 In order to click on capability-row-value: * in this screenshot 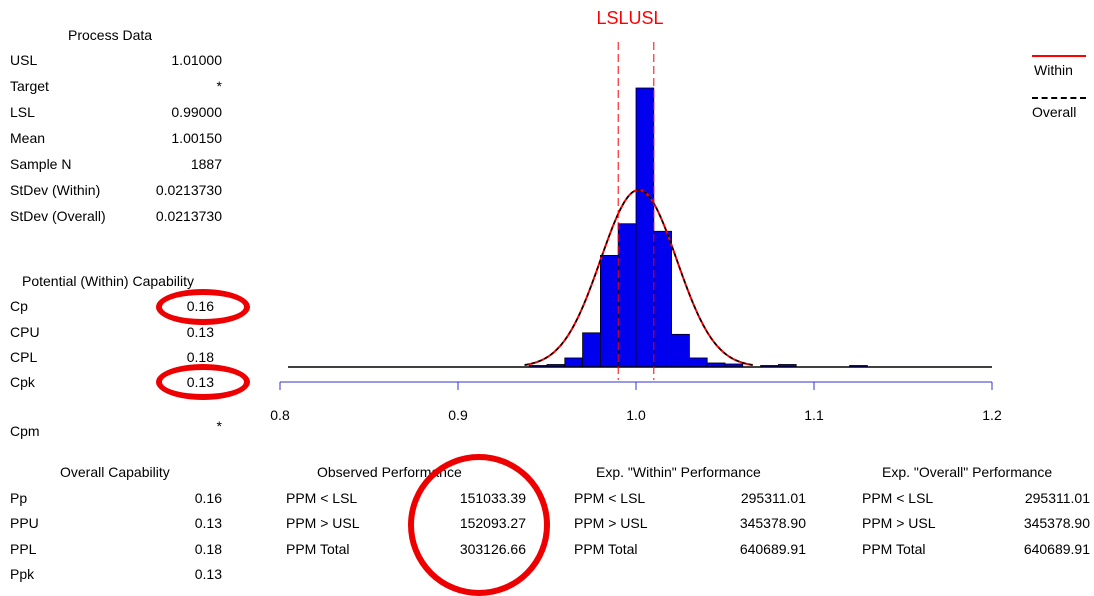, I will do `click(219, 426)`.